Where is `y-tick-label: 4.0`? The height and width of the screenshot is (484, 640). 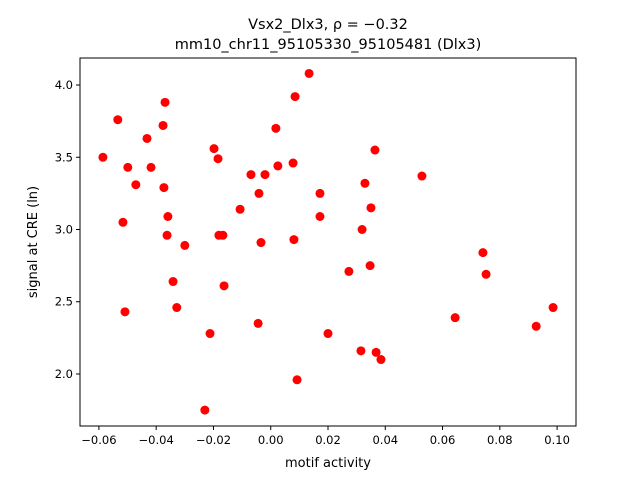
y-tick-label: 4.0 is located at coordinates (64, 85).